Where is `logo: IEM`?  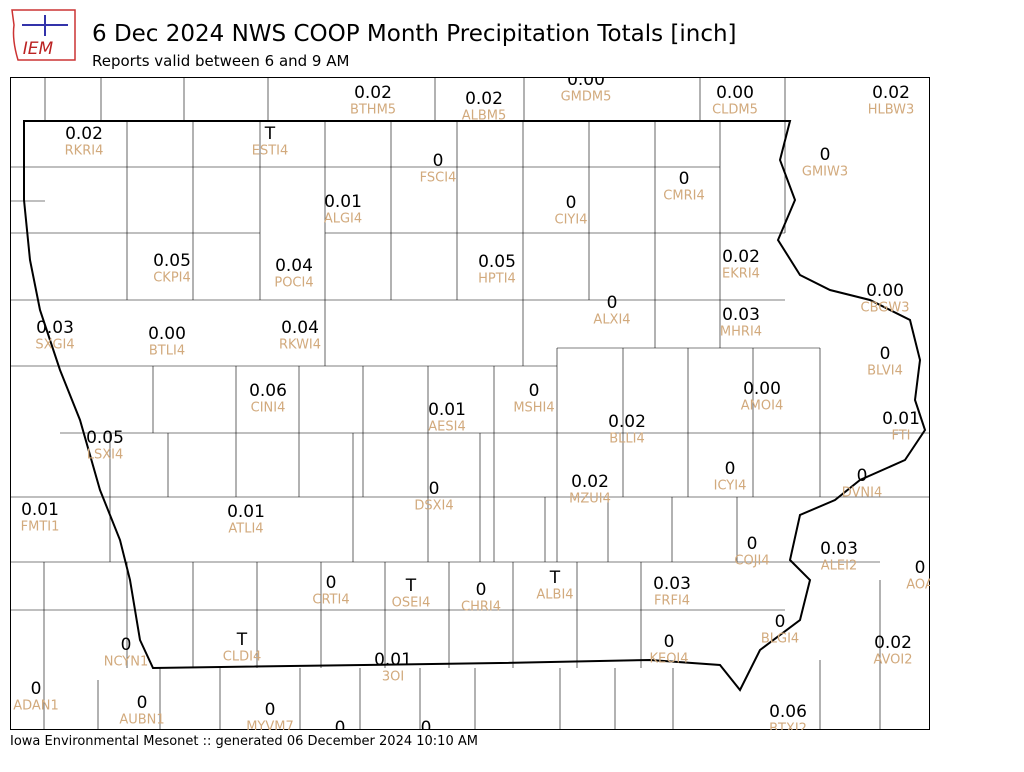
logo: IEM is located at coordinates (43, 35).